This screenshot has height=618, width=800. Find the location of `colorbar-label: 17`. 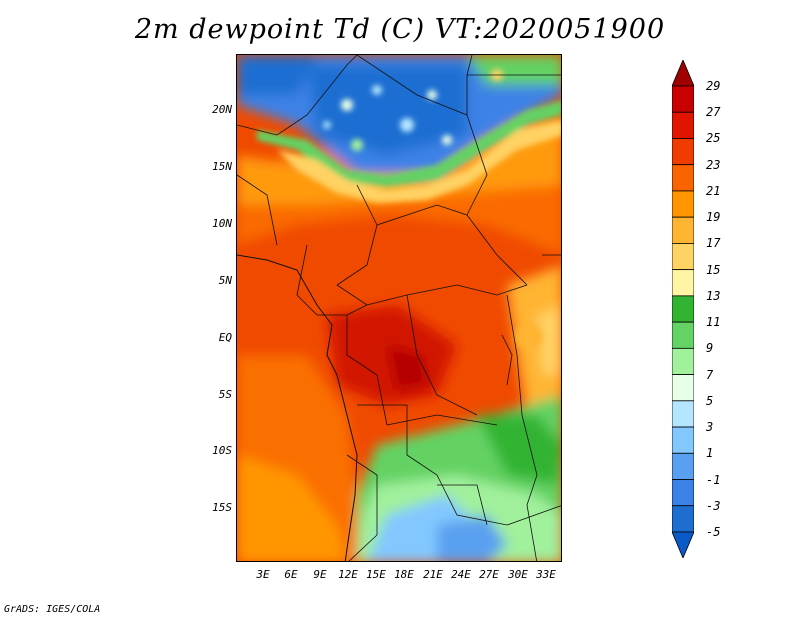

colorbar-label: 17 is located at coordinates (713, 243).